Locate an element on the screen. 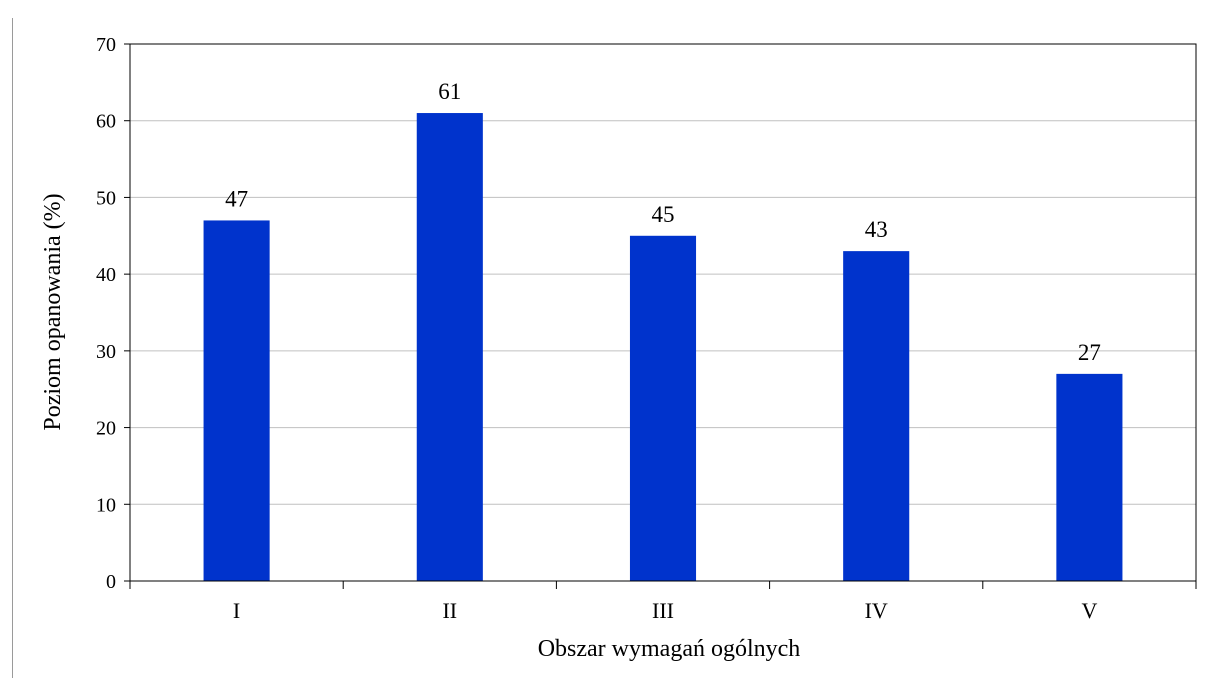 This screenshot has height=689, width=1216. y-tick-label: 60 is located at coordinates (106, 122).